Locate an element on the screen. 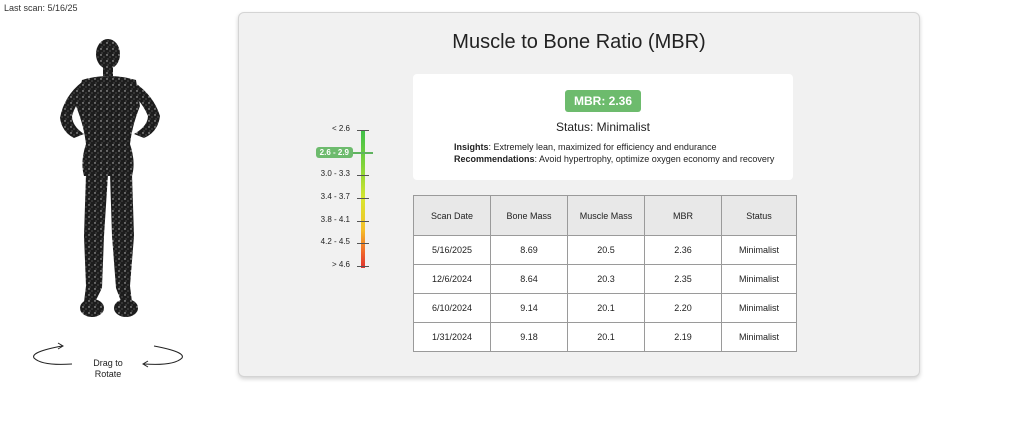 This screenshot has width=1024, height=442. col-muscle-mass: Muscle Mass is located at coordinates (606, 215).